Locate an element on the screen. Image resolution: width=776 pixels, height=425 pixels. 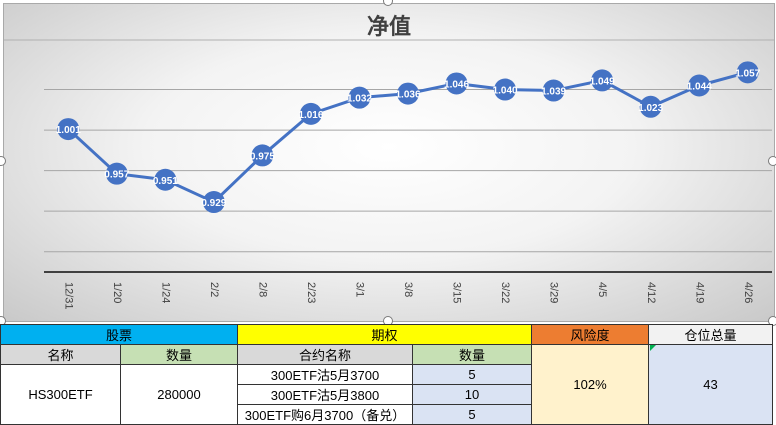
stock-name-header: 名称 is located at coordinates (60, 354).